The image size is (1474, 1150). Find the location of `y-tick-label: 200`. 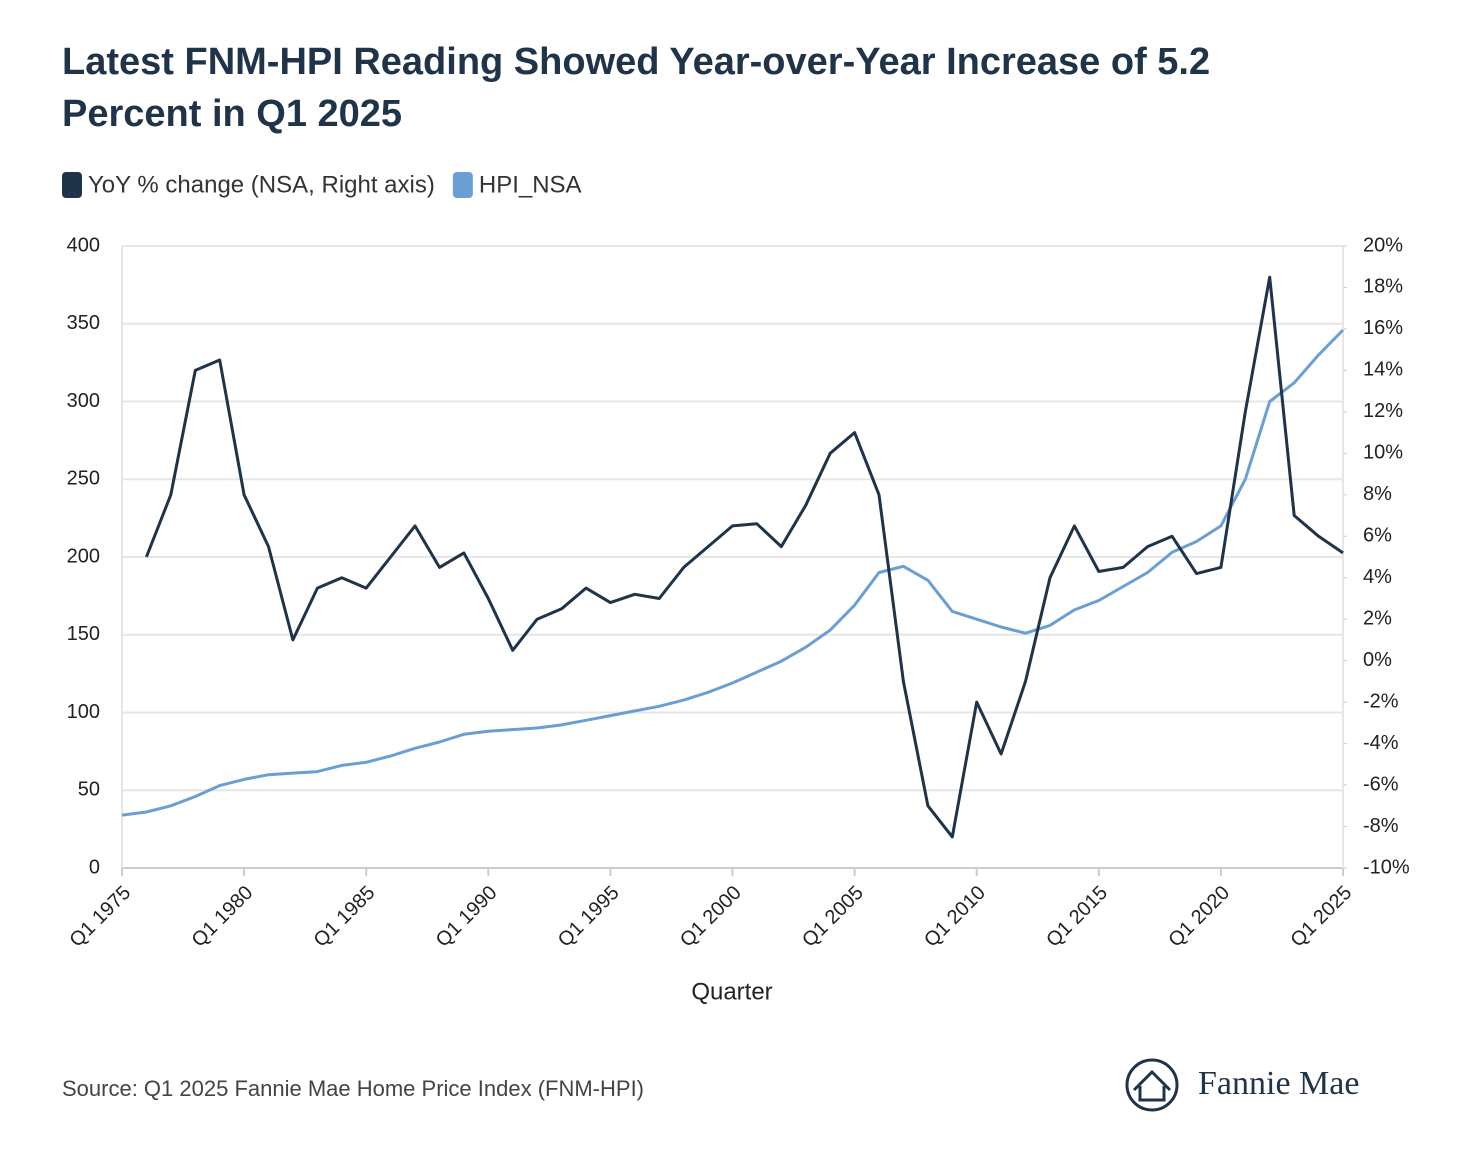

y-tick-label: 200 is located at coordinates (83, 556).